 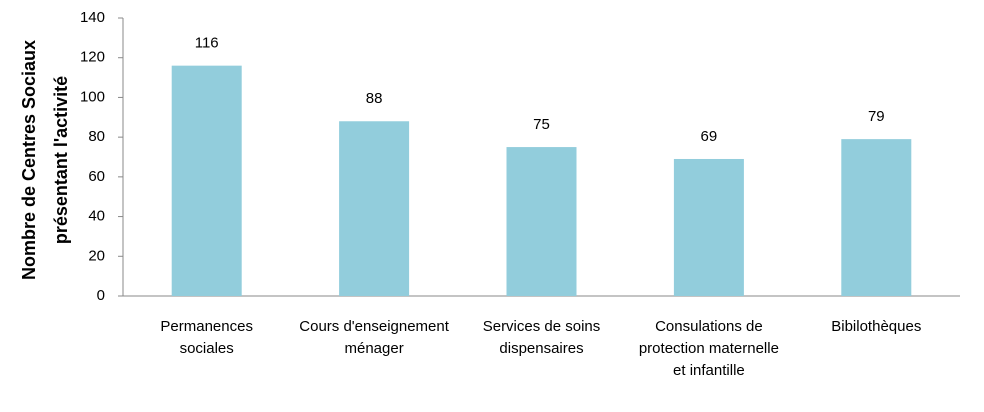 I want to click on y-tick-label: 60, so click(x=96, y=176).